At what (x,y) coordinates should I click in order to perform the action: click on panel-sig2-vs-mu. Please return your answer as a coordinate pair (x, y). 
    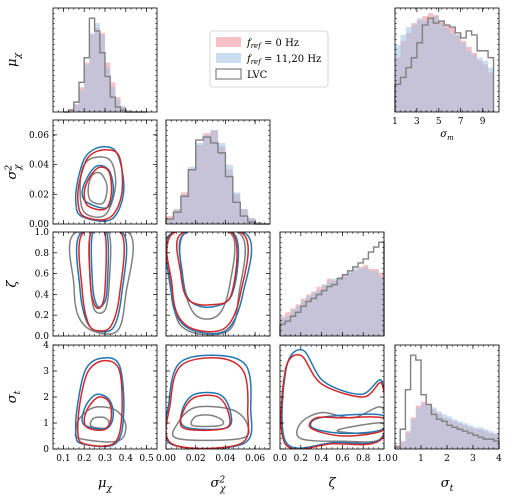
    Looking at the image, I should click on (105, 172).